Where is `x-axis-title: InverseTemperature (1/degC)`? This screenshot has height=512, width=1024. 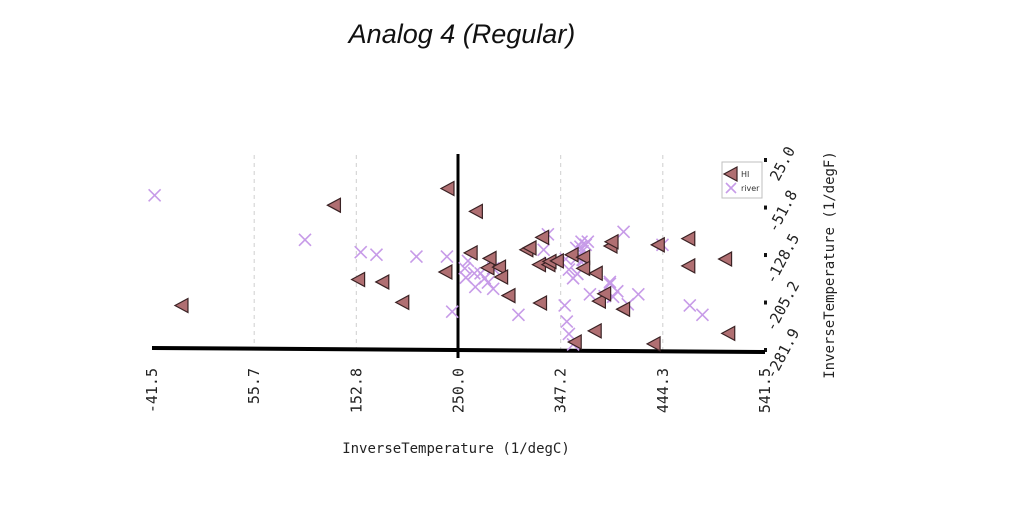 x-axis-title: InverseTemperature (1/degC) is located at coordinates (456, 449).